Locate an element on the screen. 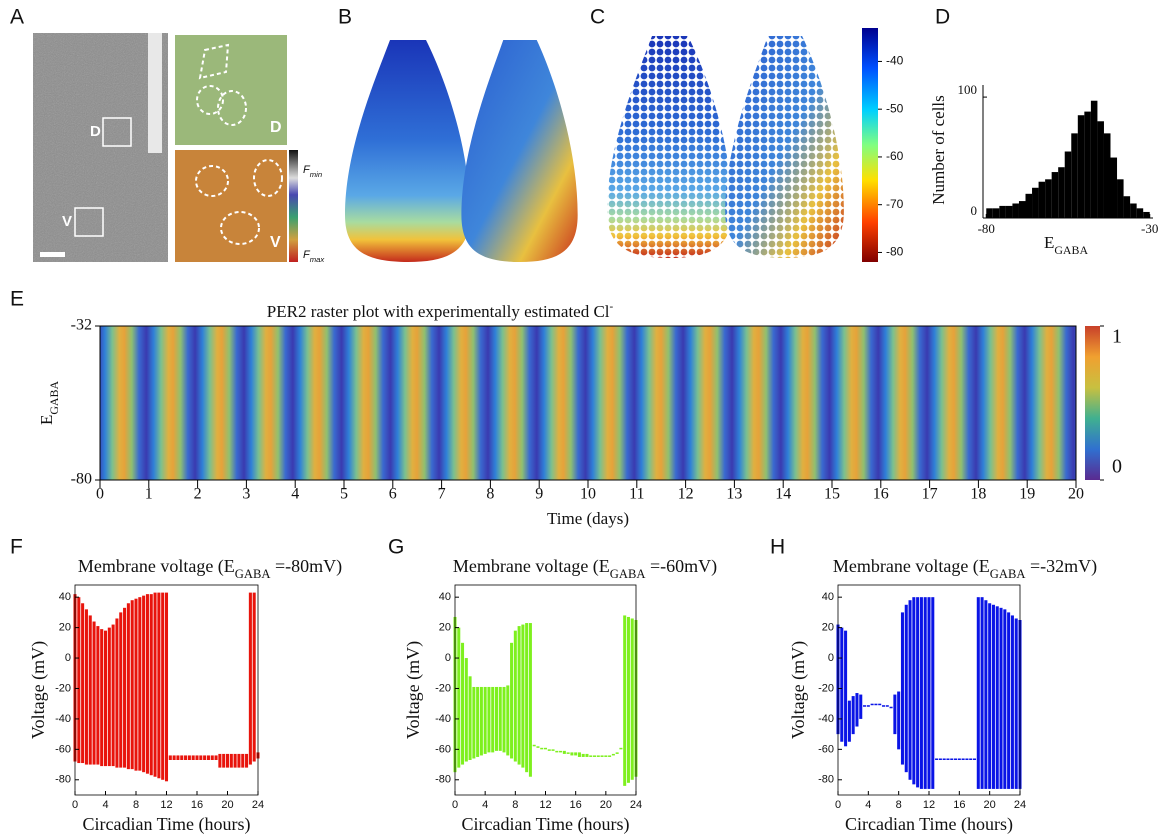 The image size is (1161, 837). chart-title-part: - is located at coordinates (612, 307).